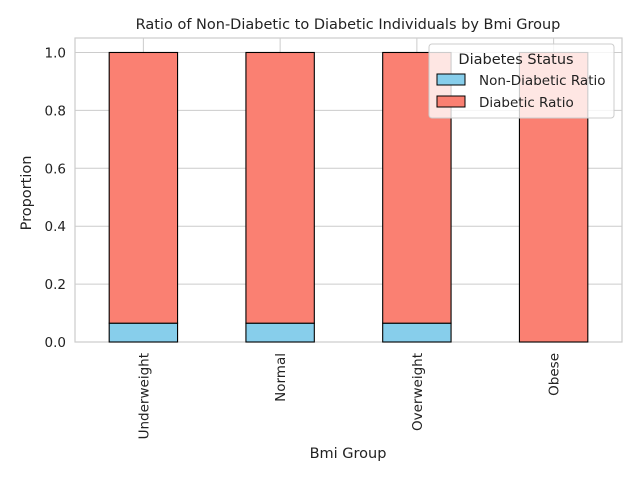 The image size is (640, 480). Describe the element at coordinates (555, 374) in the screenshot. I see `x-tick-label: Obese` at that location.